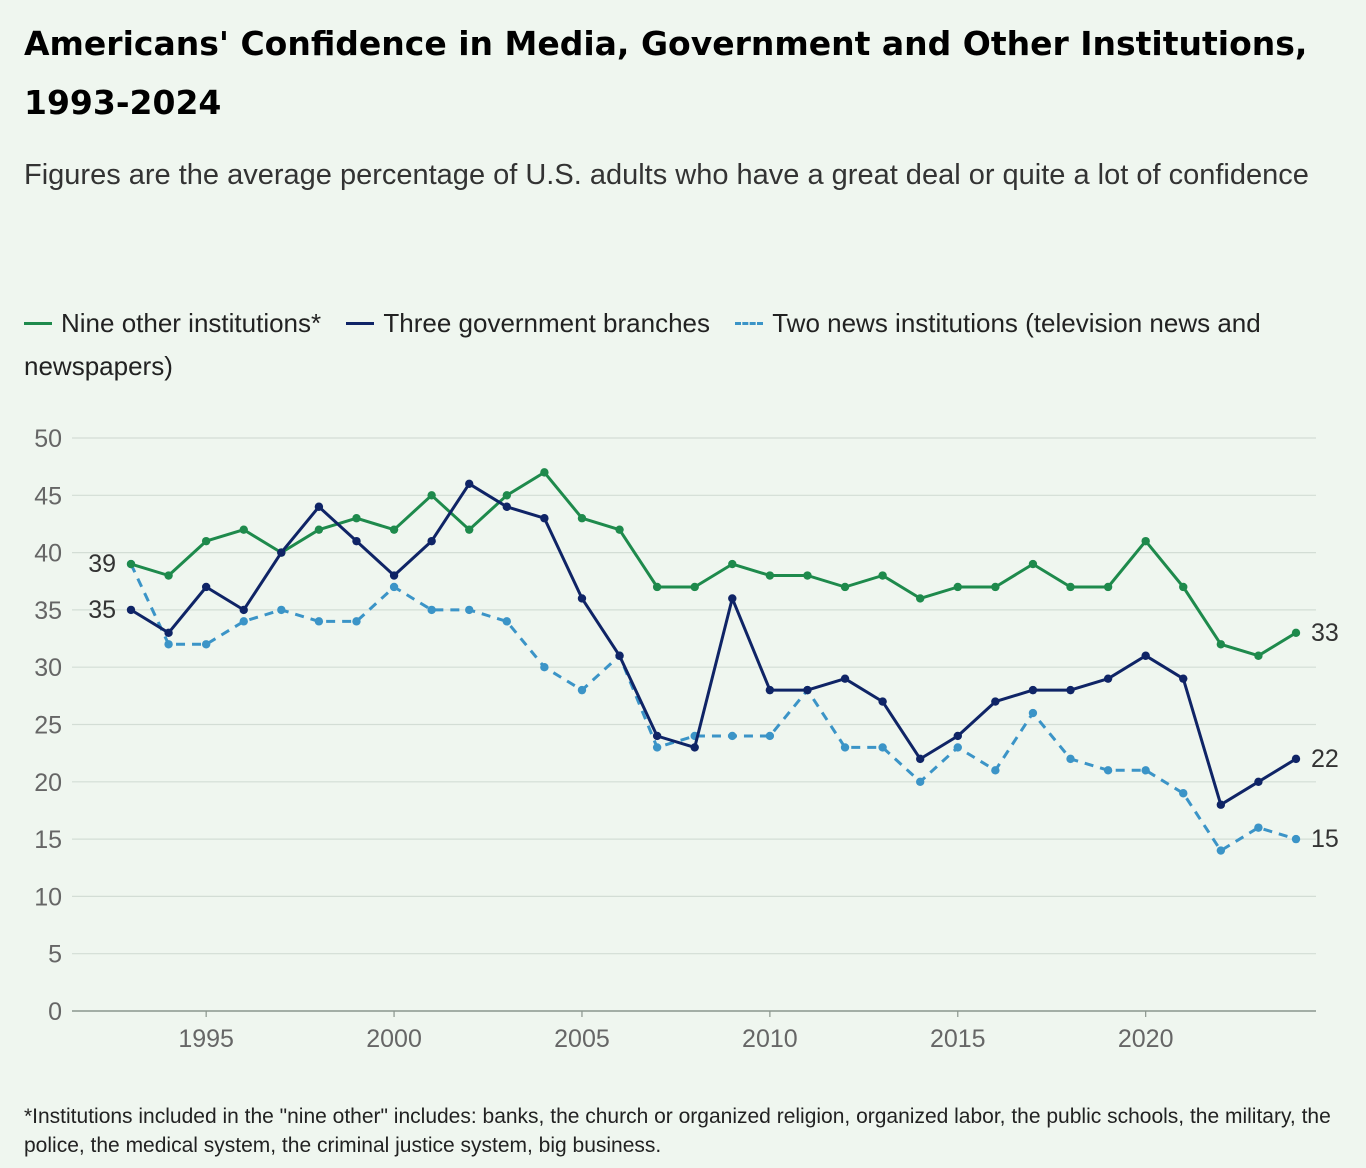 Image resolution: width=1366 pixels, height=1168 pixels. I want to click on data-point-news-2021, so click(1183, 793).